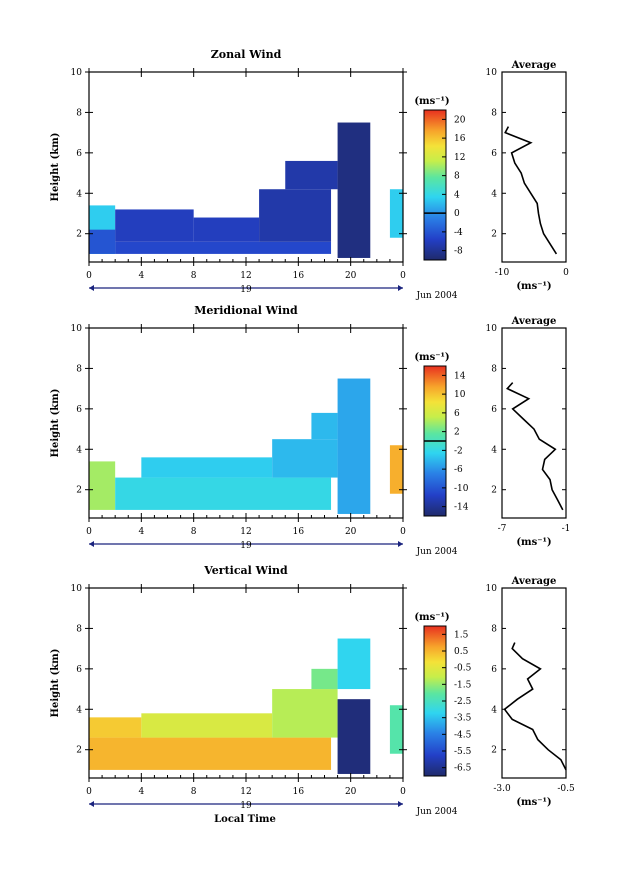 Image resolution: width=622 pixels, height=873 pixels. Describe the element at coordinates (460, 376) in the screenshot. I see `colorbar-tick-label: 14` at that location.